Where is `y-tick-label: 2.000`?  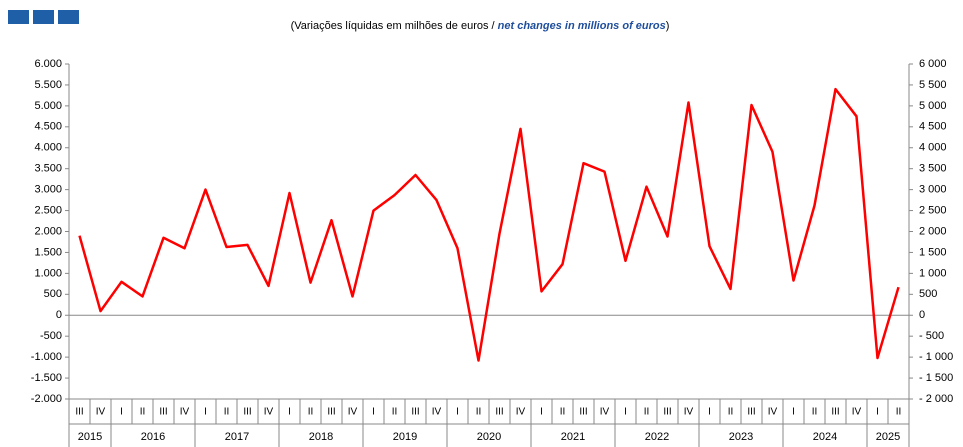
y-tick-label: 2.000 is located at coordinates (48, 231).